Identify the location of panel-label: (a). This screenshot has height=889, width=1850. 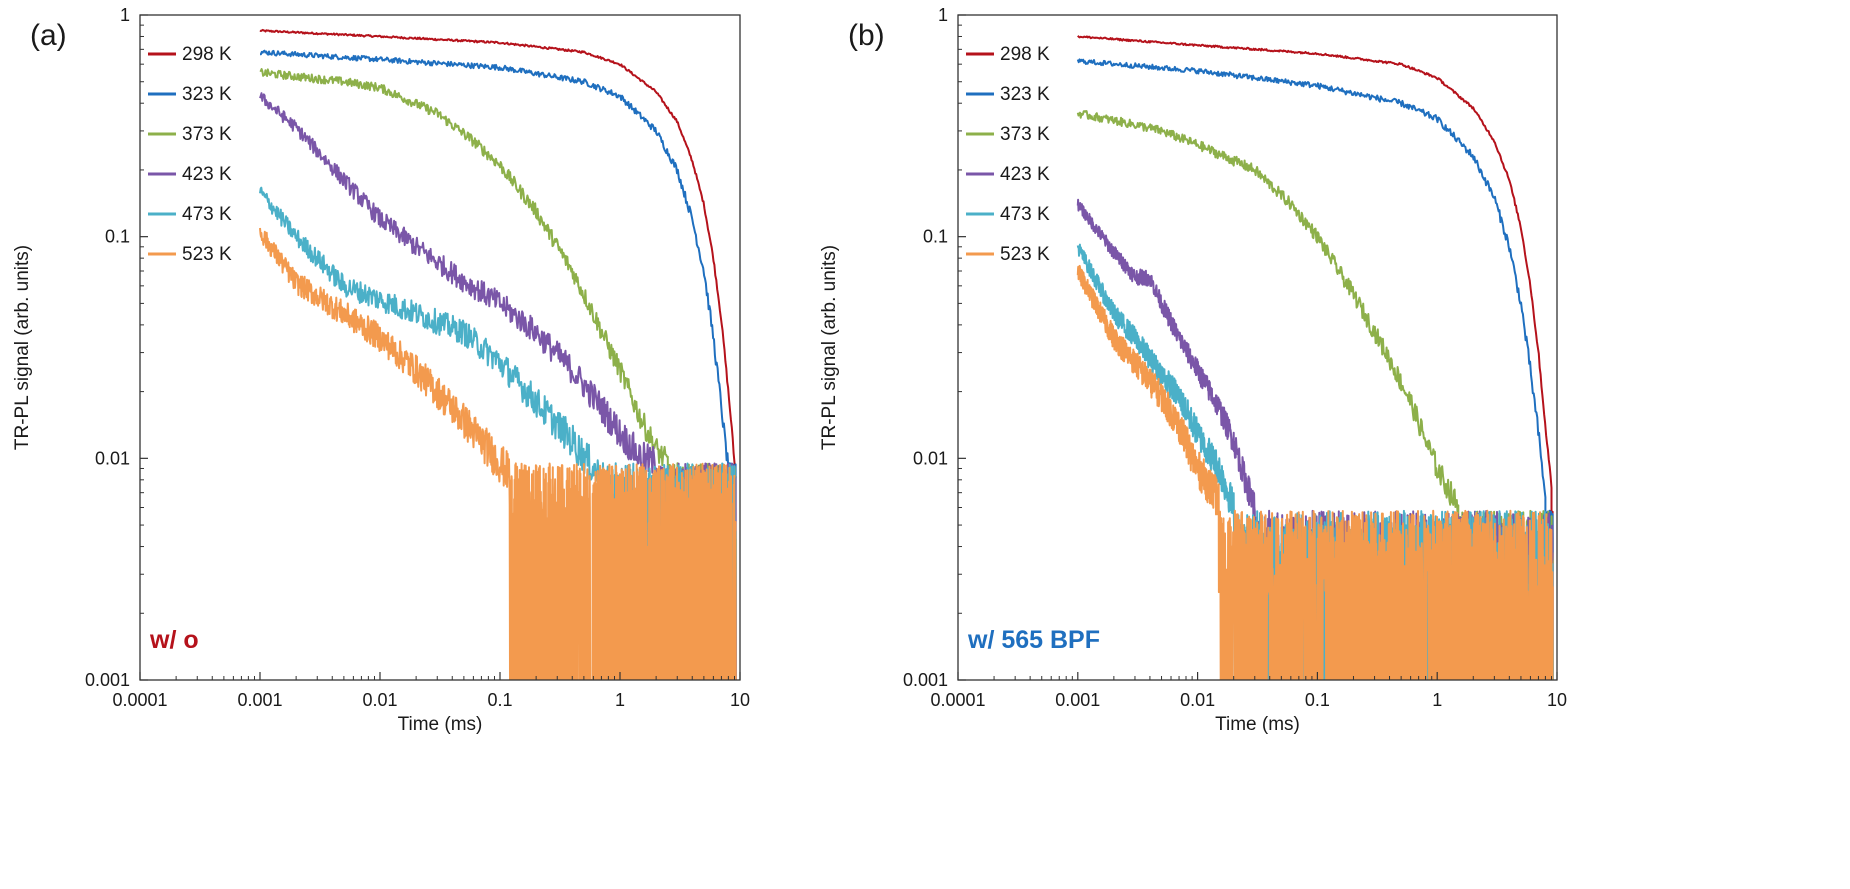
(48, 35).